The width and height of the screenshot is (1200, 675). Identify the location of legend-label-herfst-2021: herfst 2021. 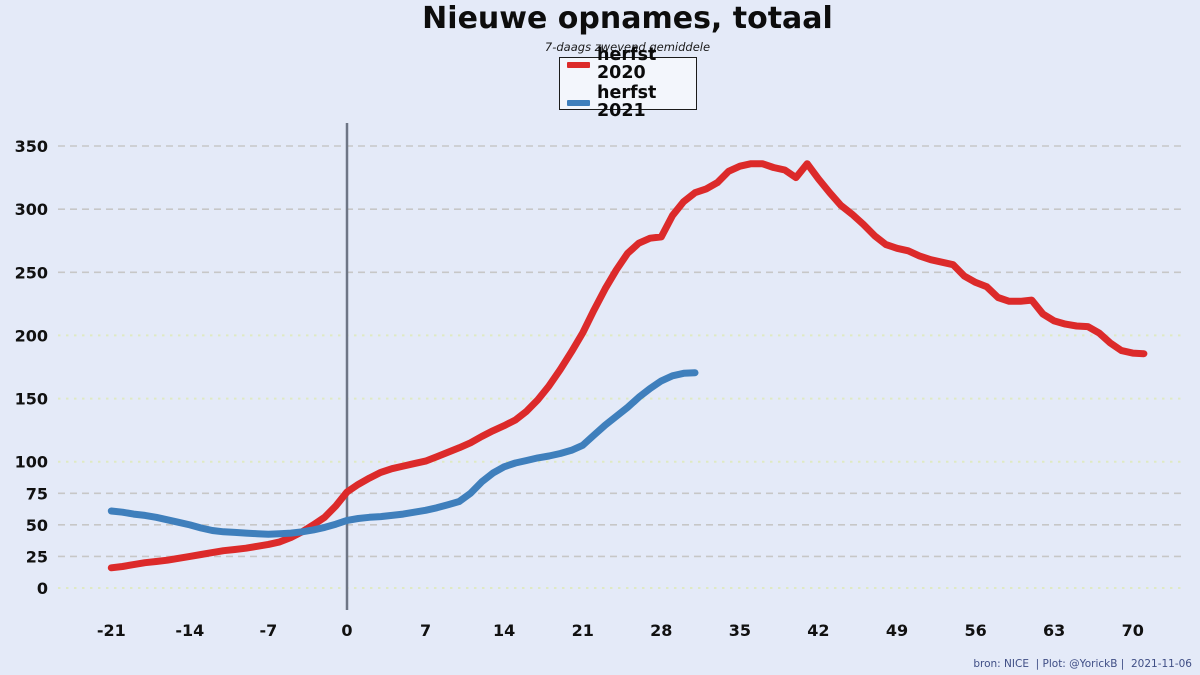
(627, 102).